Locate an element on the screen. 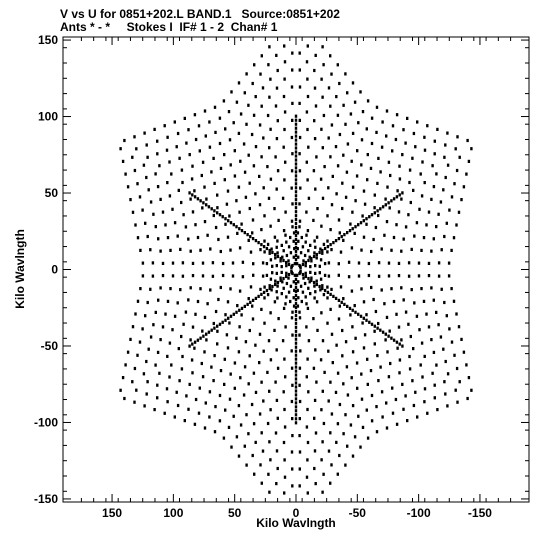 This screenshot has height=541, width=540. x-tick-label: 150 is located at coordinates (112, 513).